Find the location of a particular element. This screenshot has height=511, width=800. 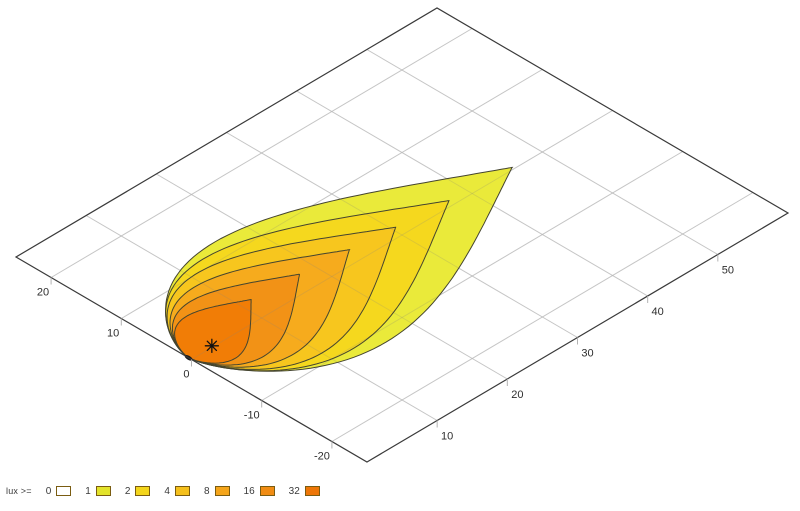

contour-line-8-lux is located at coordinates (260, 308).